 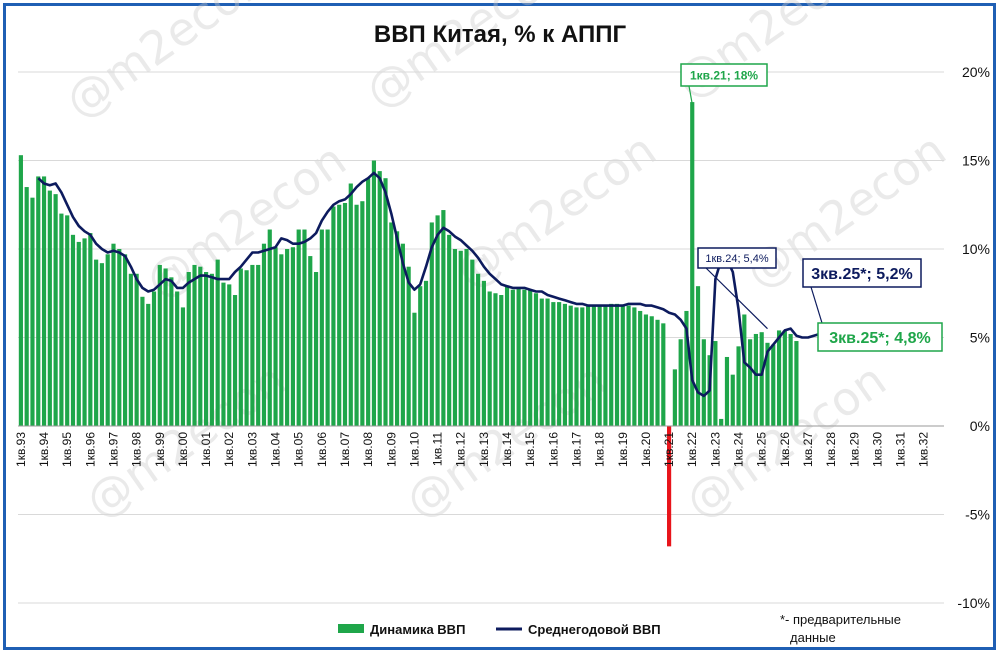 What do you see at coordinates (924, 449) in the screenshot?
I see `x-tick-label: 1кв.32` at bounding box center [924, 449].